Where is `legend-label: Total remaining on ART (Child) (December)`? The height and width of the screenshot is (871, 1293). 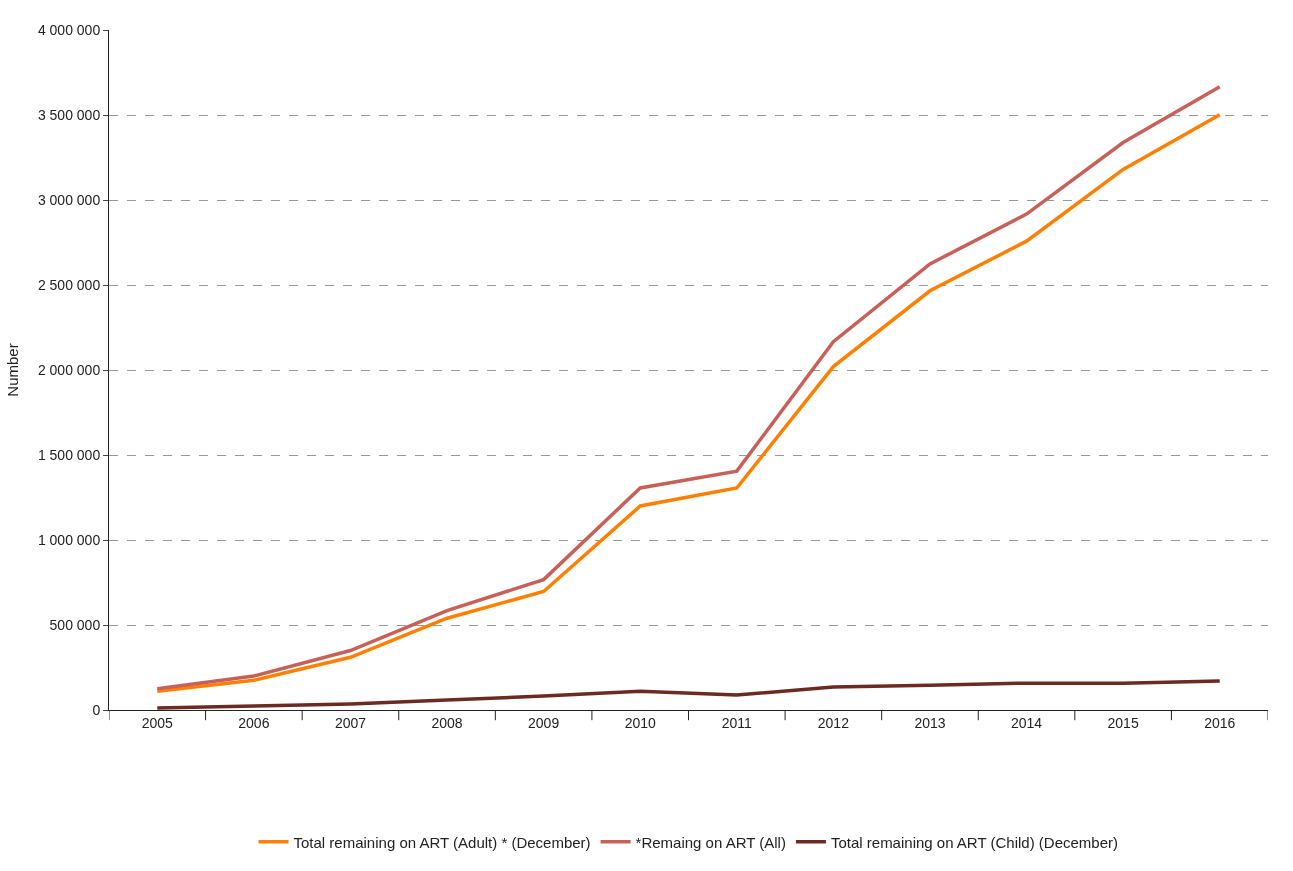 legend-label: Total remaining on ART (Child) (December) is located at coordinates (974, 842).